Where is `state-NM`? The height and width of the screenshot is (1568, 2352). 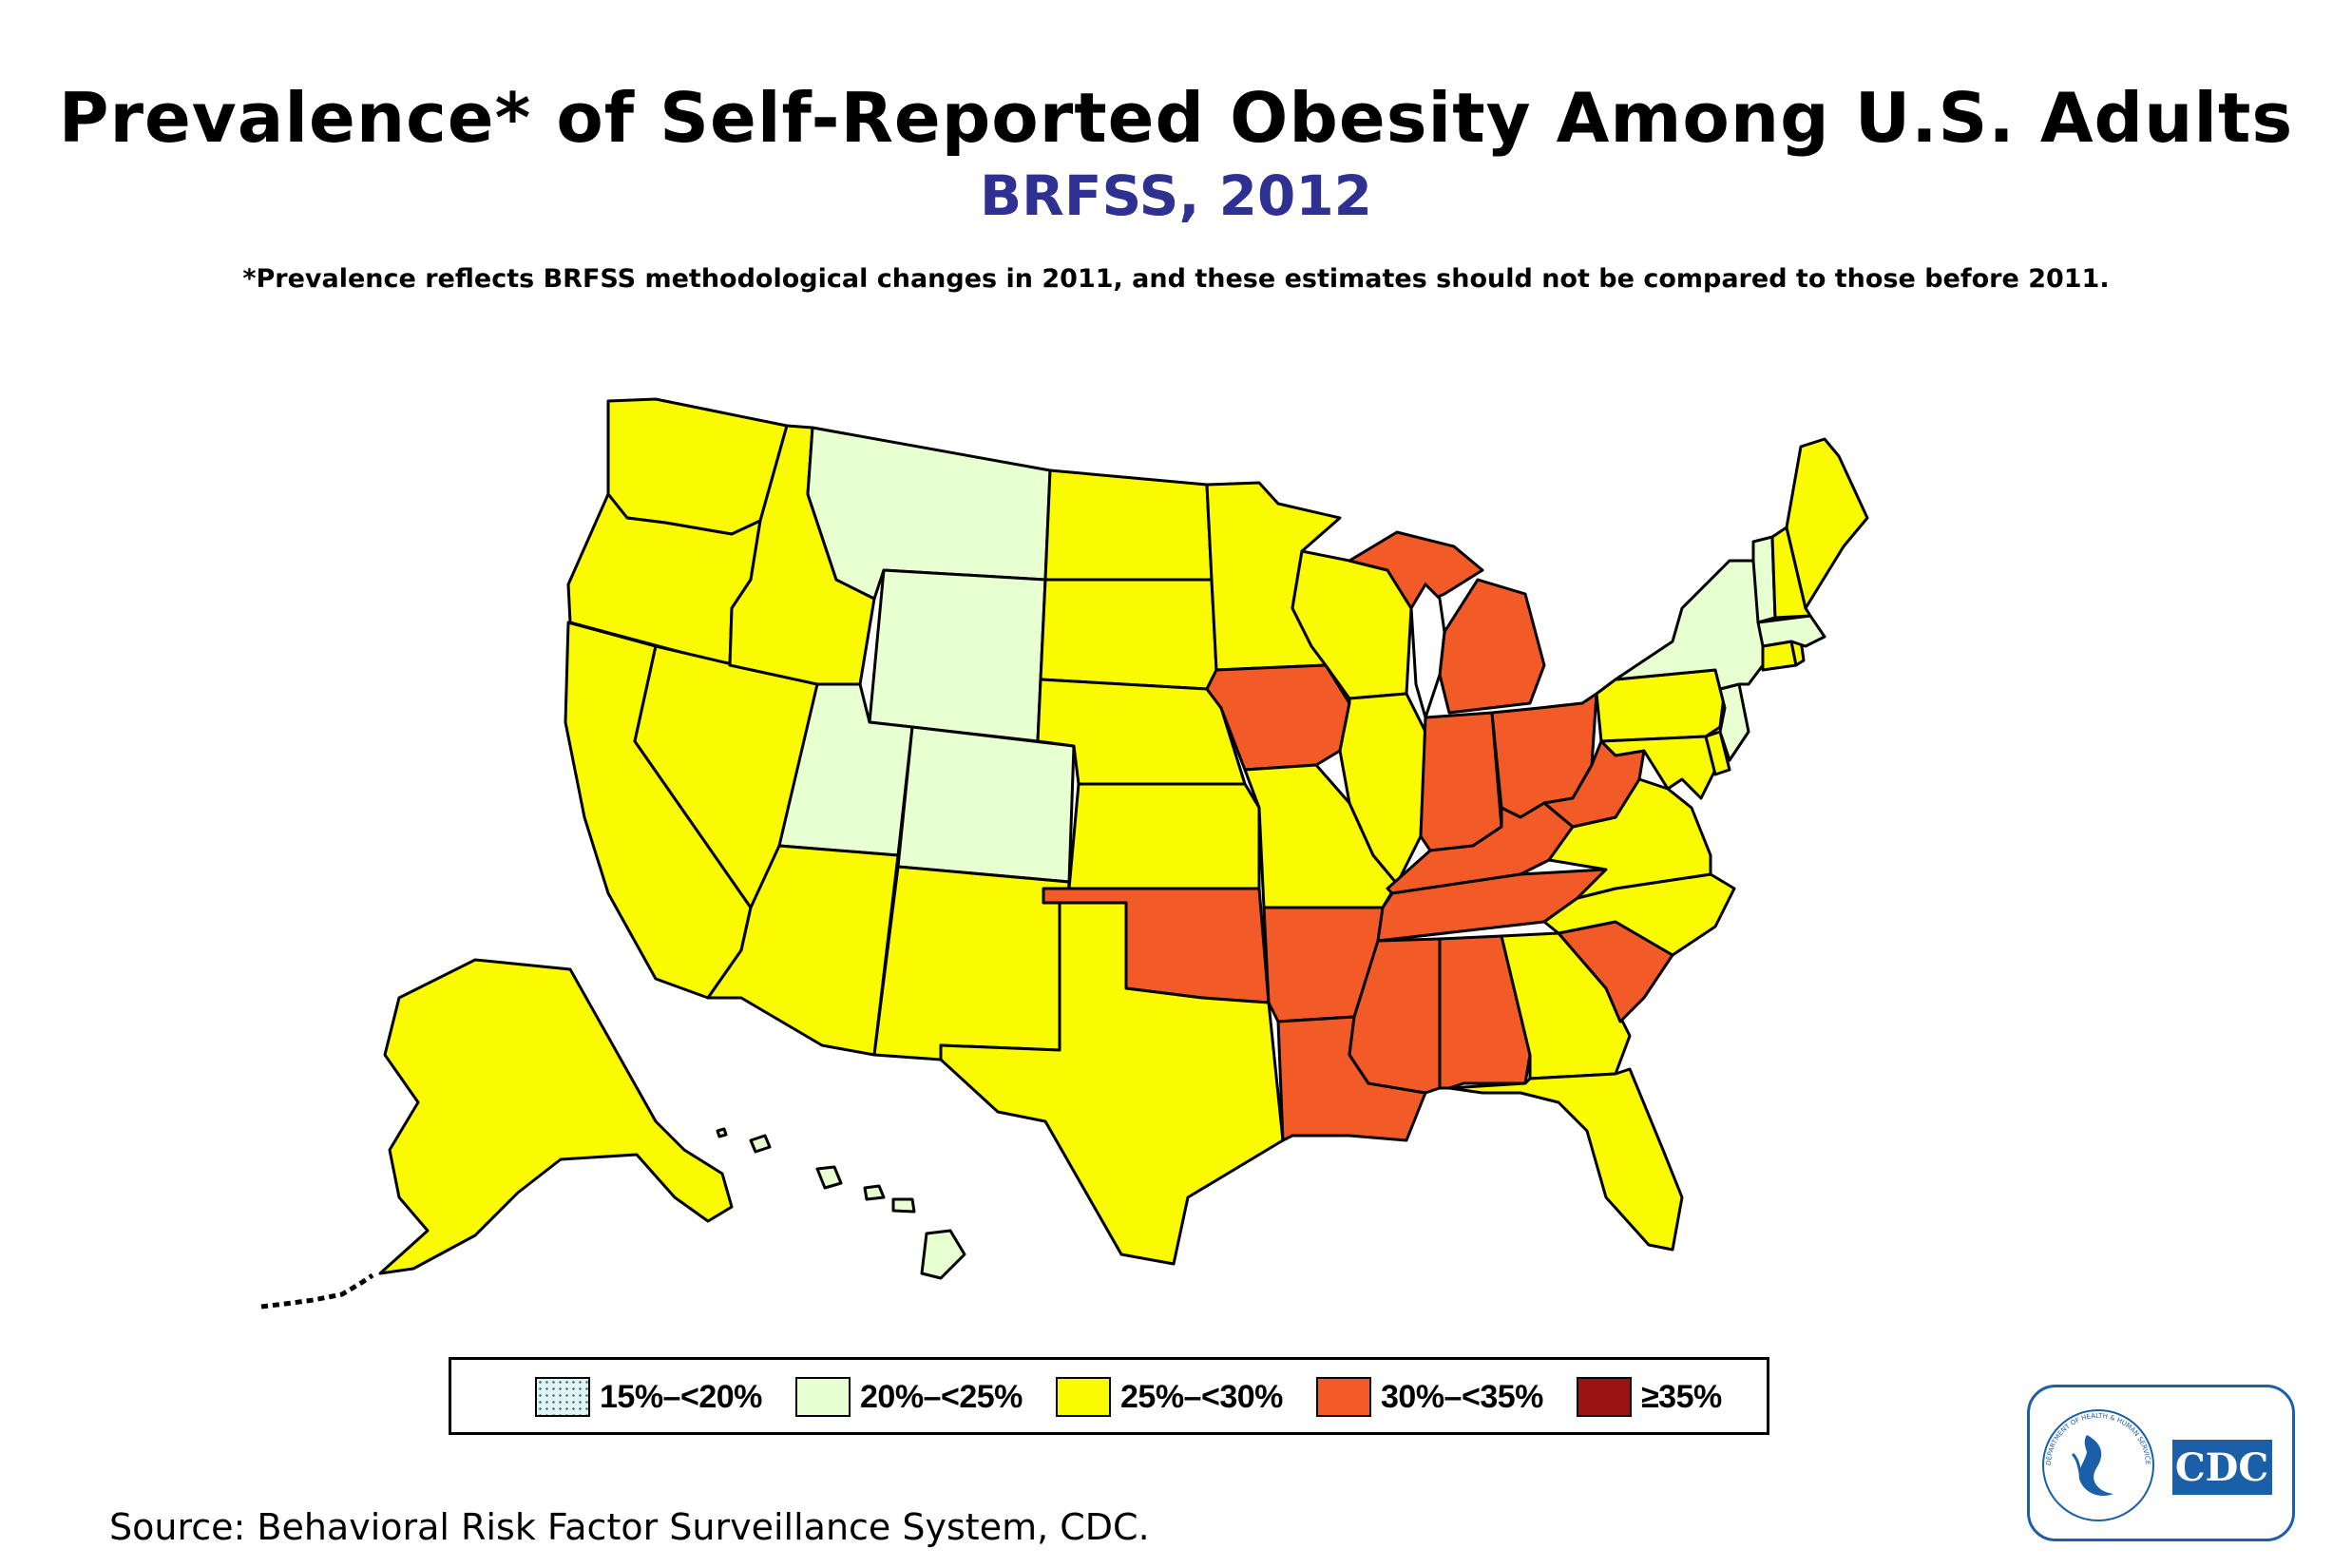
state-NM is located at coordinates (972, 963).